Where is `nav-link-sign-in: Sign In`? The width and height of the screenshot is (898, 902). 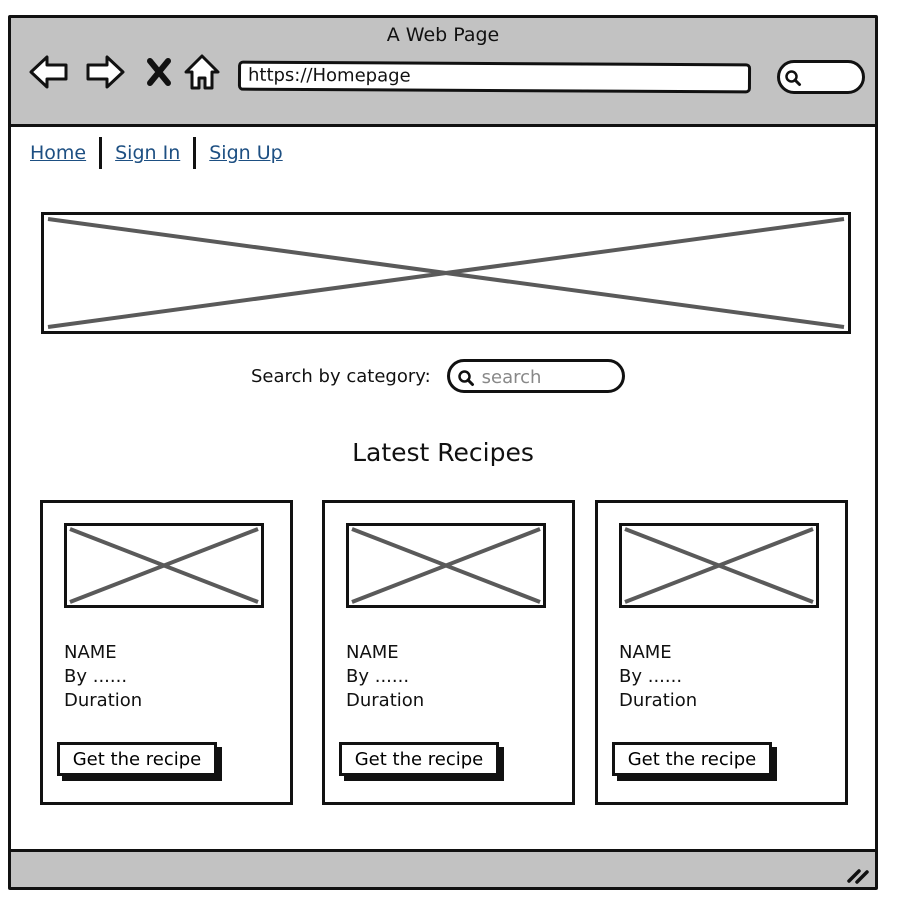
nav-link-sign-in: Sign In is located at coordinates (148, 153).